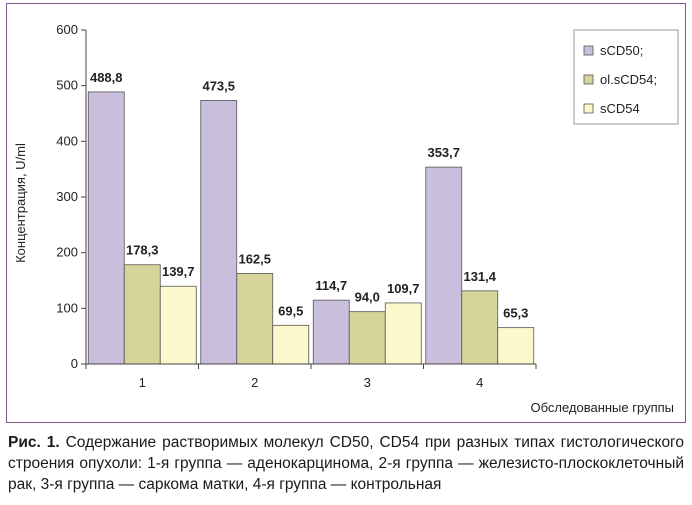 The image size is (692, 505). Describe the element at coordinates (479, 382) in the screenshot. I see `x-tick-label: 4` at that location.